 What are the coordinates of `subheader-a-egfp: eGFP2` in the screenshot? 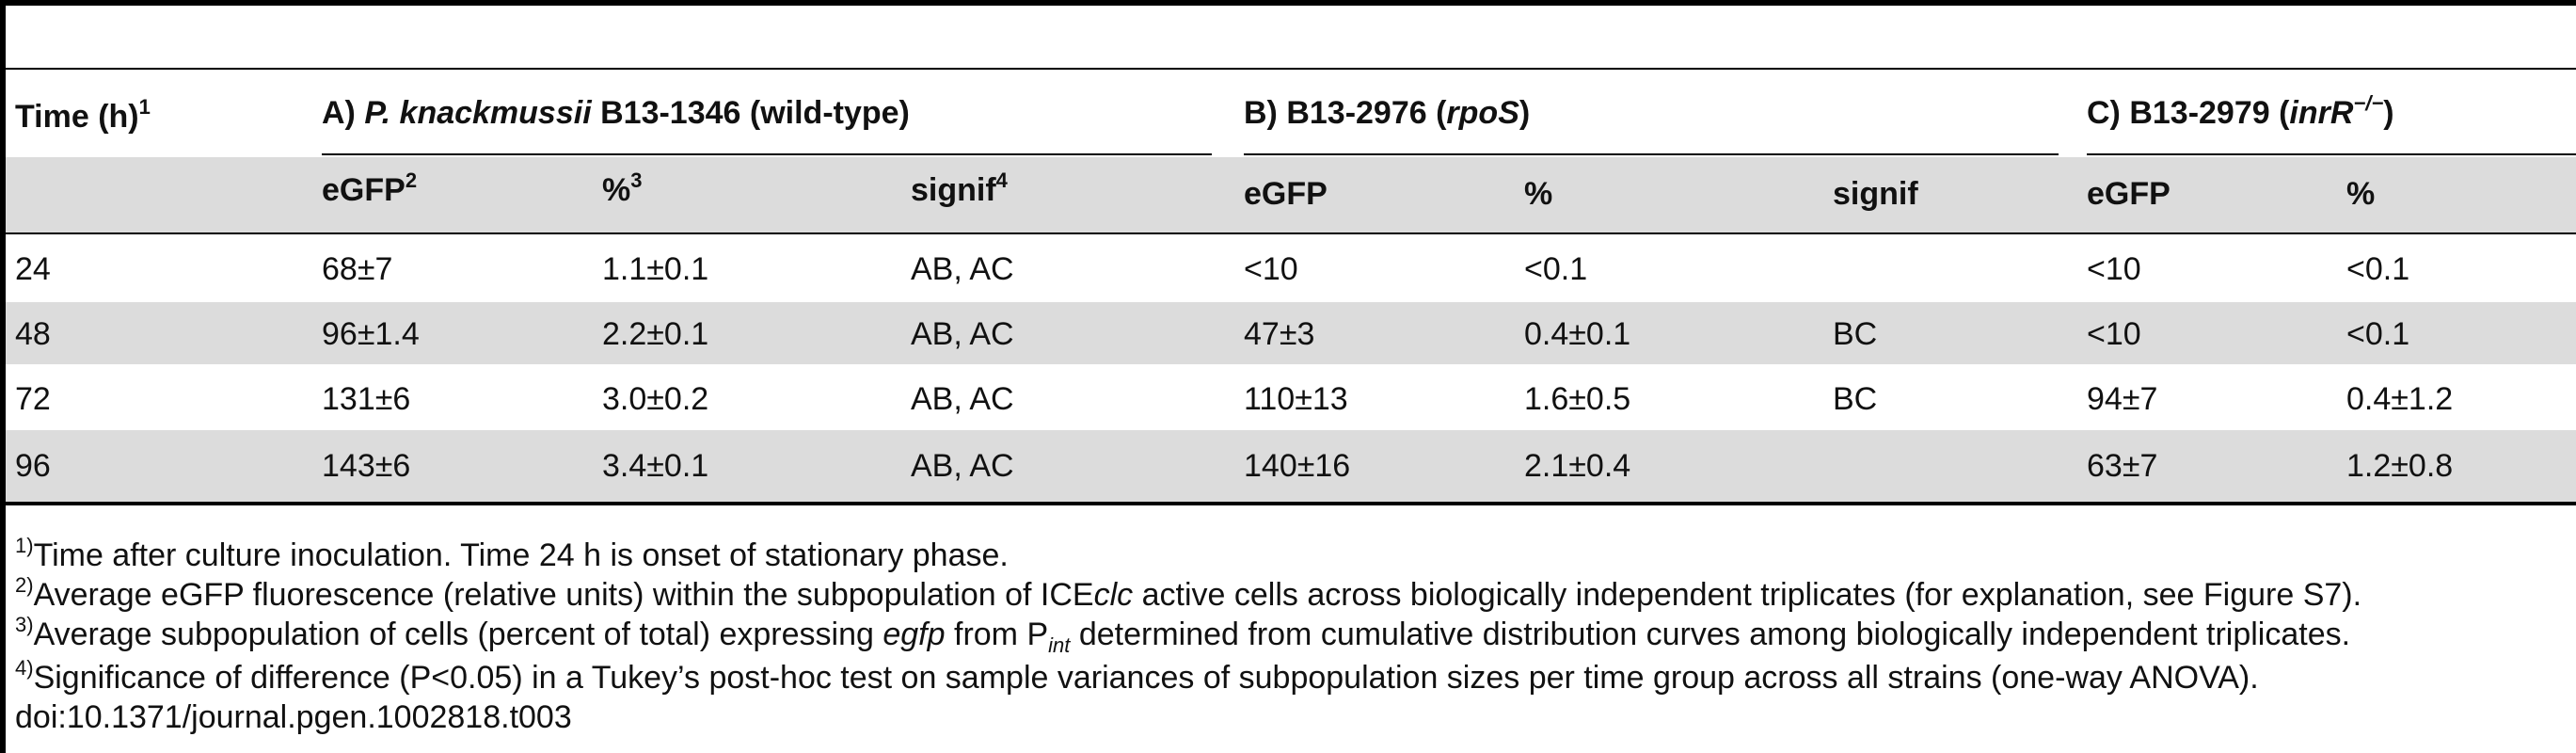 It's located at (370, 188).